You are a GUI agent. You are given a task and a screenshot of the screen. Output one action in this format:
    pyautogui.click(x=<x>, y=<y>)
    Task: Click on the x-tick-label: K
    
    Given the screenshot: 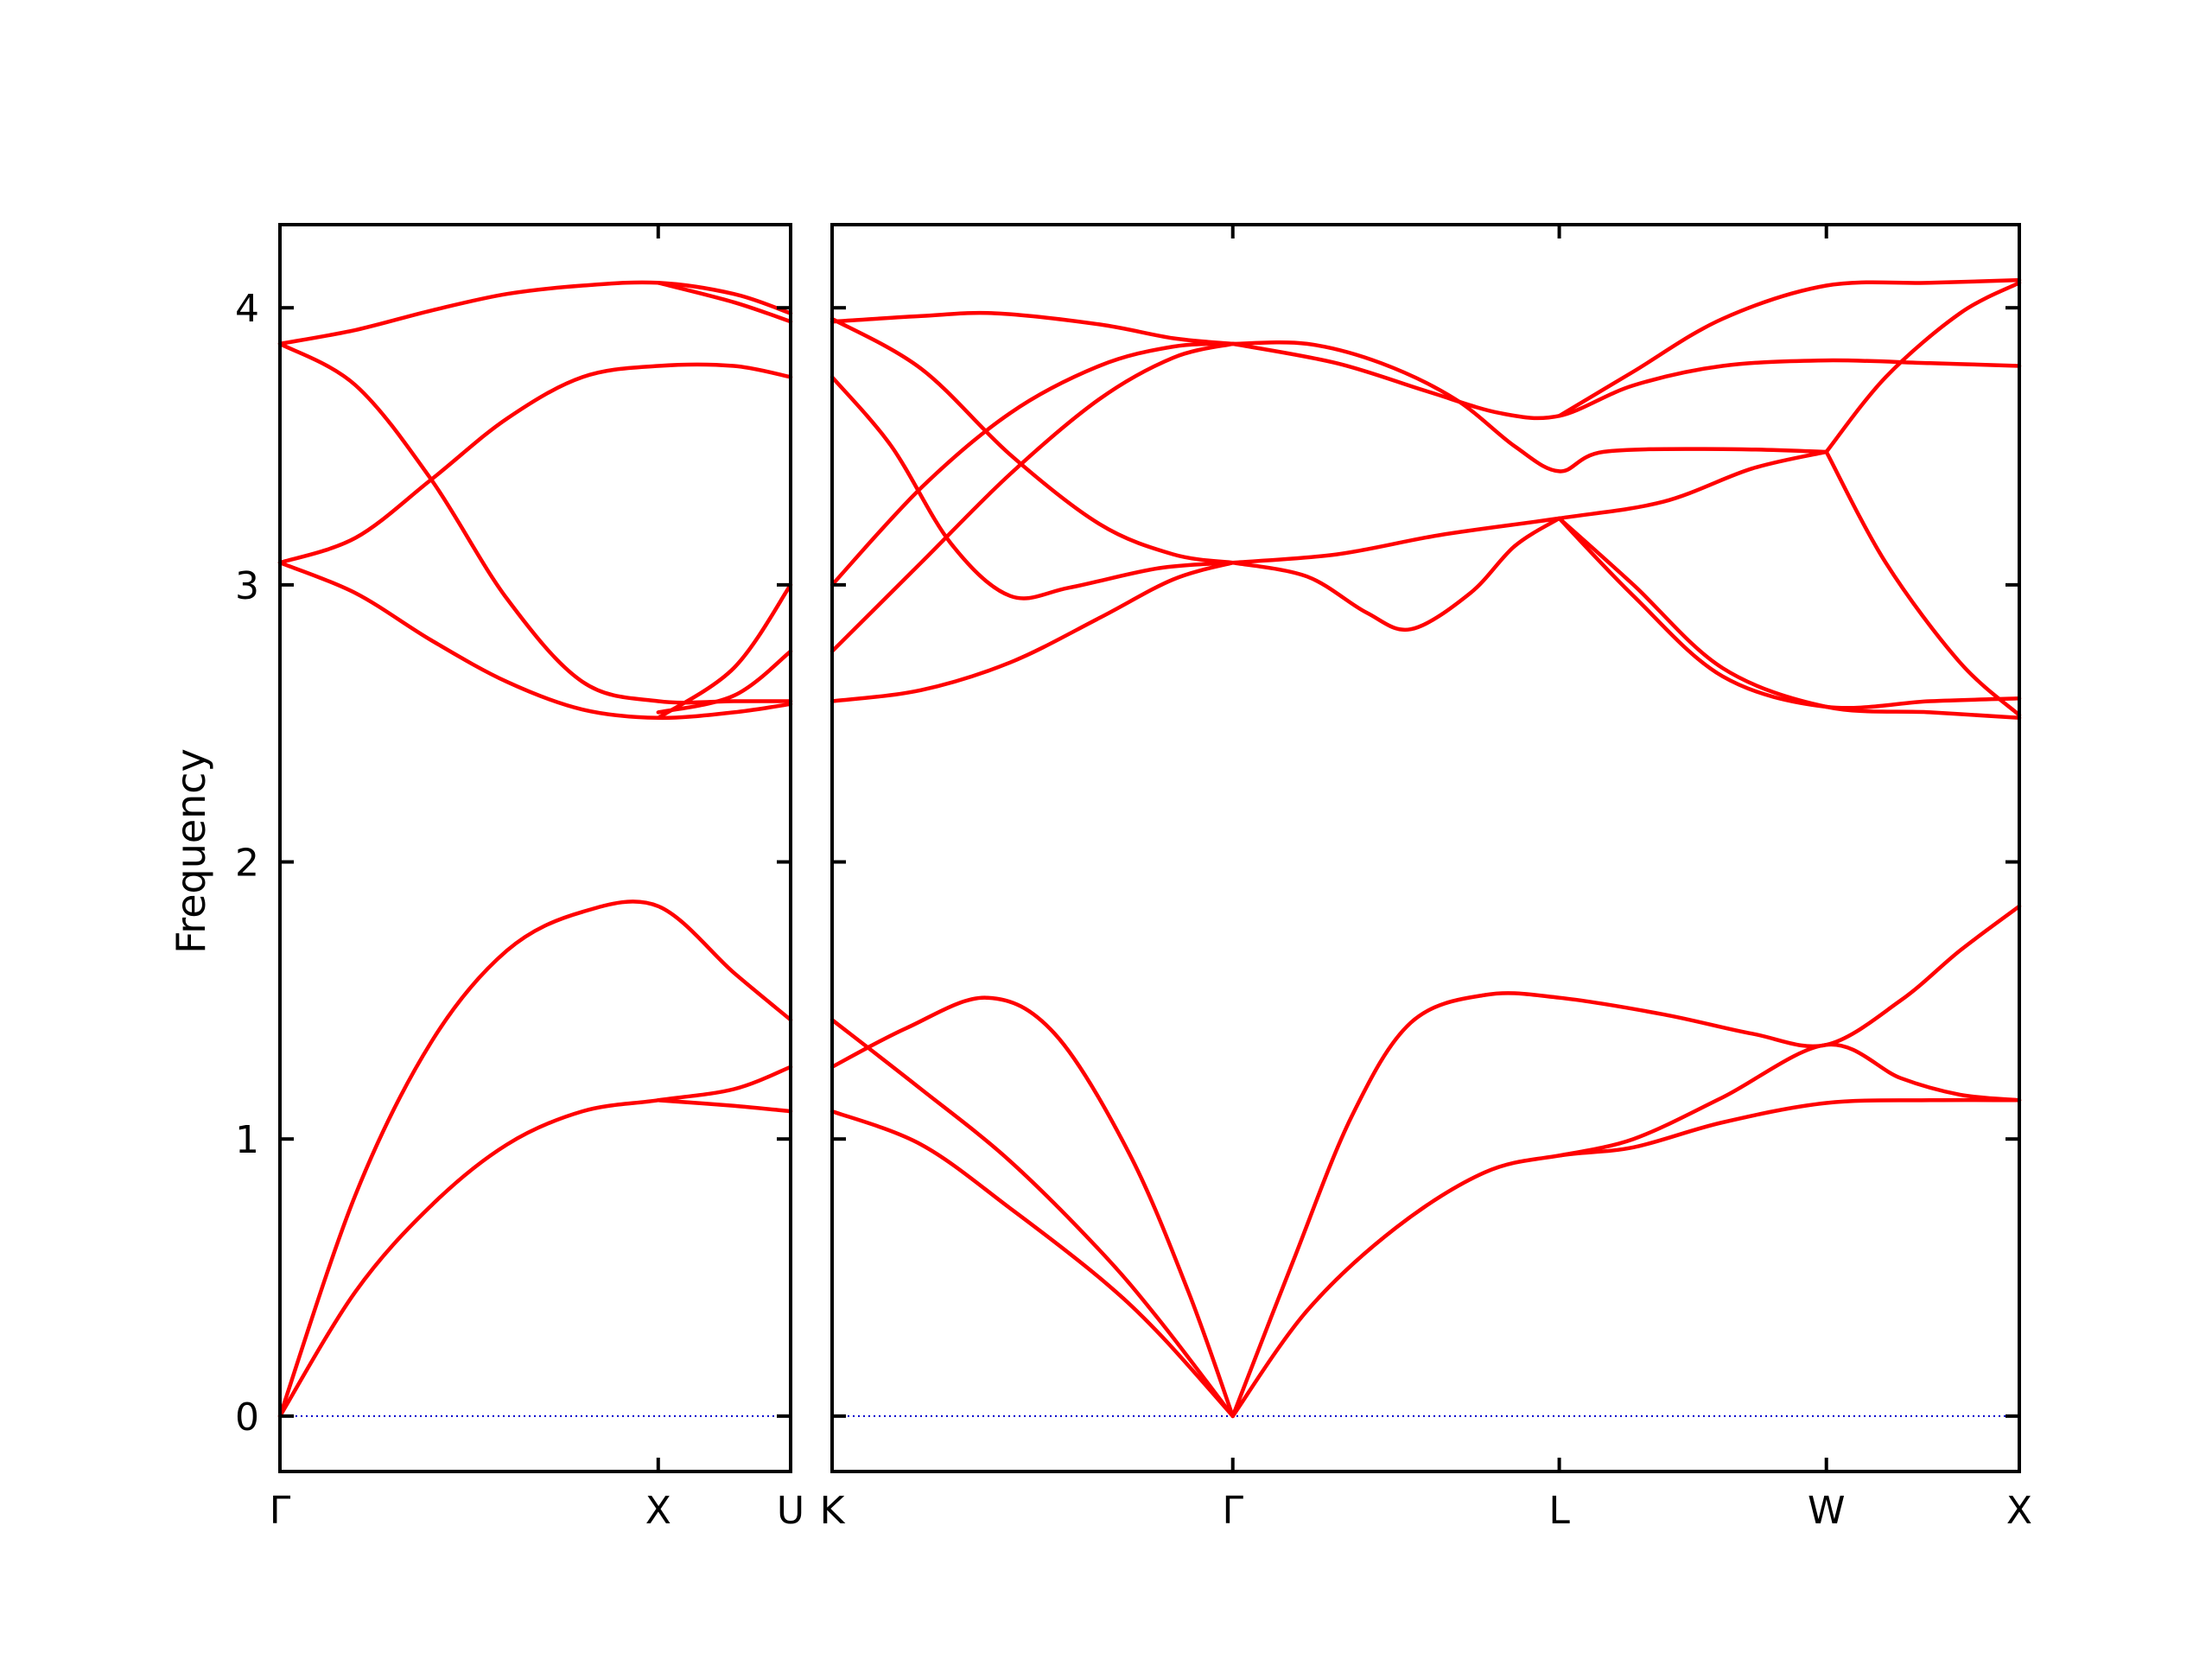 What is the action you would take?
    pyautogui.click(x=833, y=1511)
    